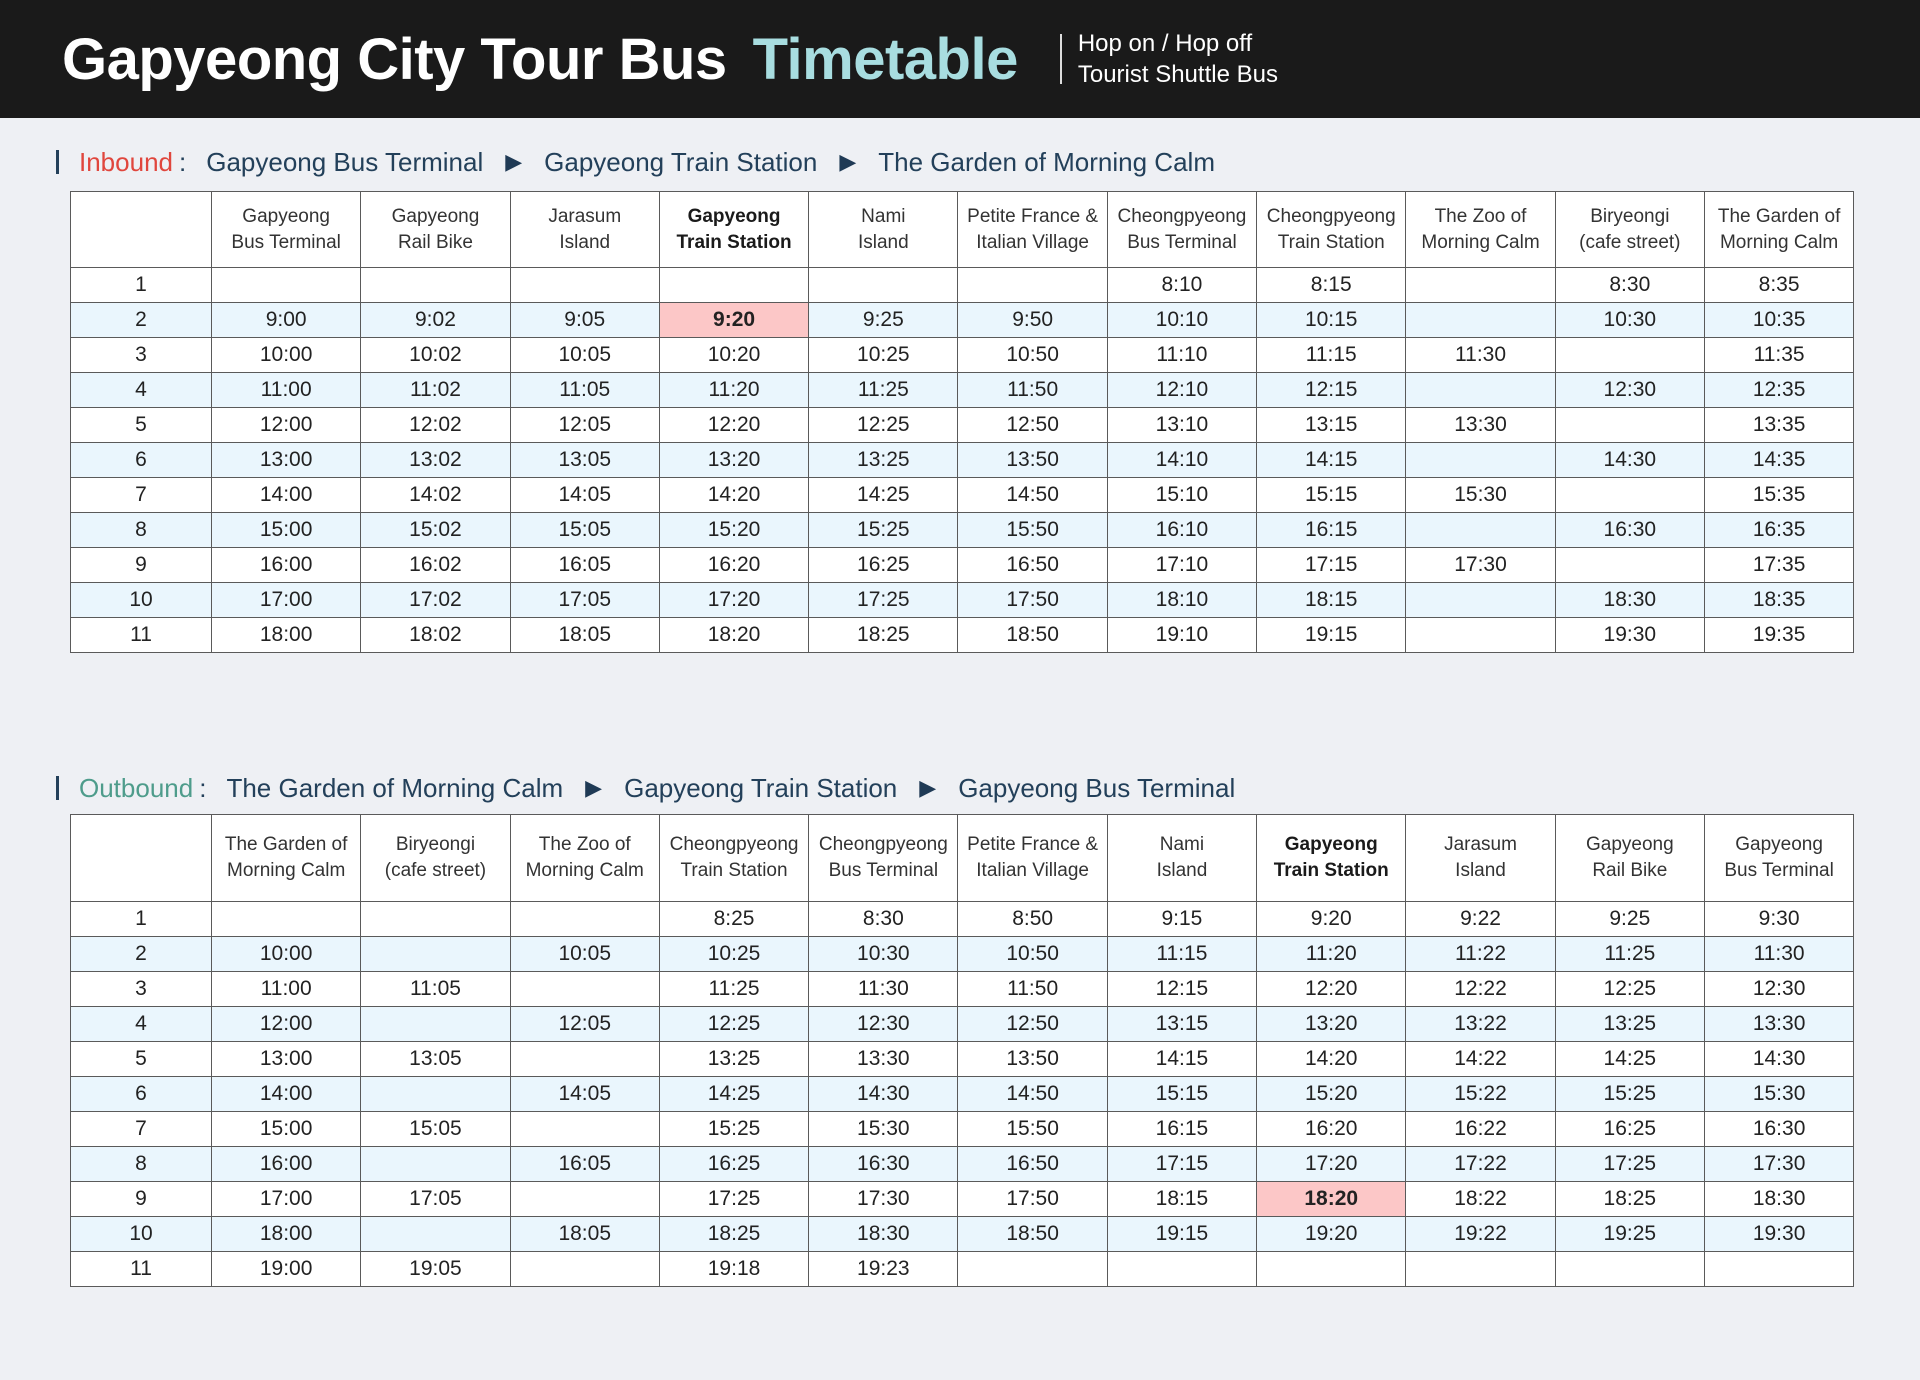 The height and width of the screenshot is (1380, 1920). What do you see at coordinates (584, 858) in the screenshot?
I see `column-header: The Zoo of Morning Calm` at bounding box center [584, 858].